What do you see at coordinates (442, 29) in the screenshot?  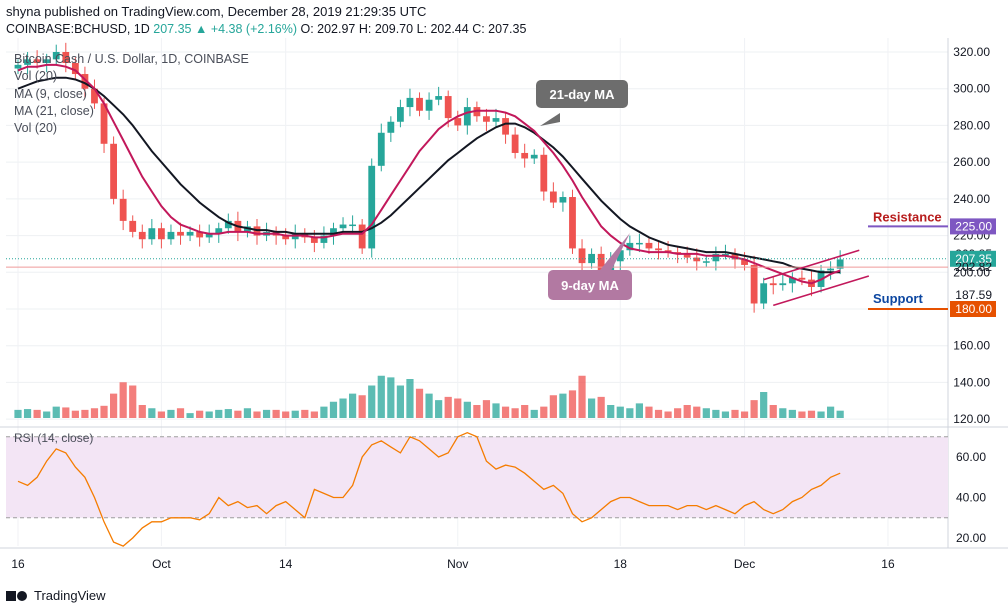 I see `low-value: L: 202.44` at bounding box center [442, 29].